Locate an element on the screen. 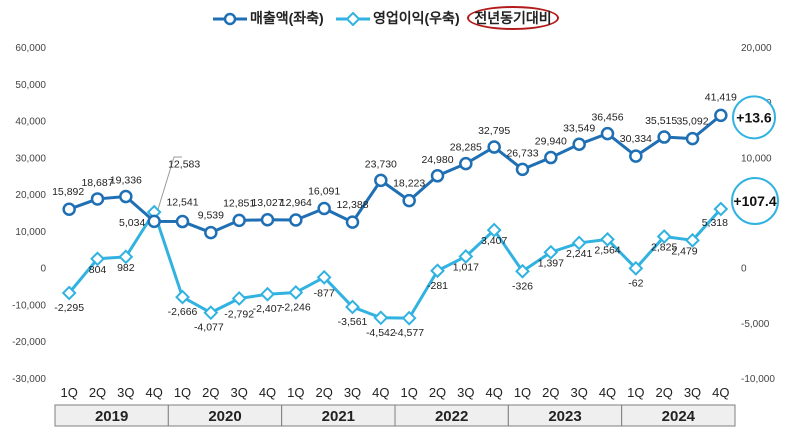  y-right-tick-label: -5,000 is located at coordinates (755, 324).